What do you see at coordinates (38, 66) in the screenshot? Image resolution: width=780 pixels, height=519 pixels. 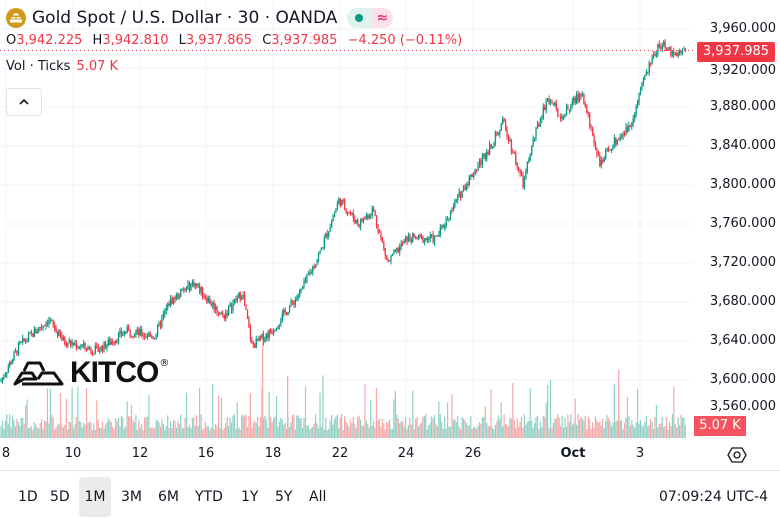 I see `volume-label: Vol · Ticks` at bounding box center [38, 66].